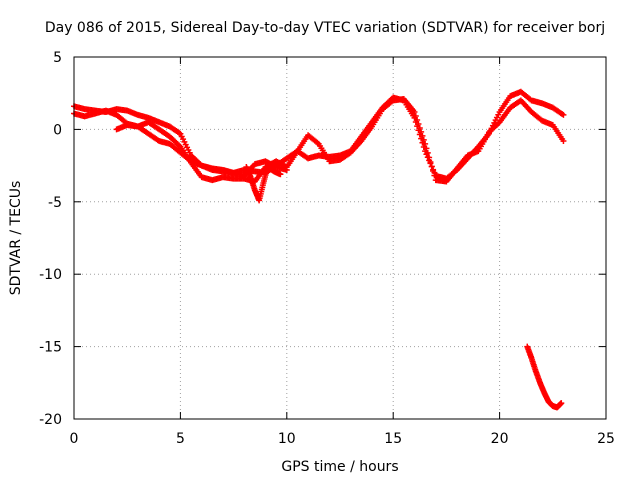 The height and width of the screenshot is (480, 640). I want to click on x-axis-label: GPS time / hours, so click(339, 467).